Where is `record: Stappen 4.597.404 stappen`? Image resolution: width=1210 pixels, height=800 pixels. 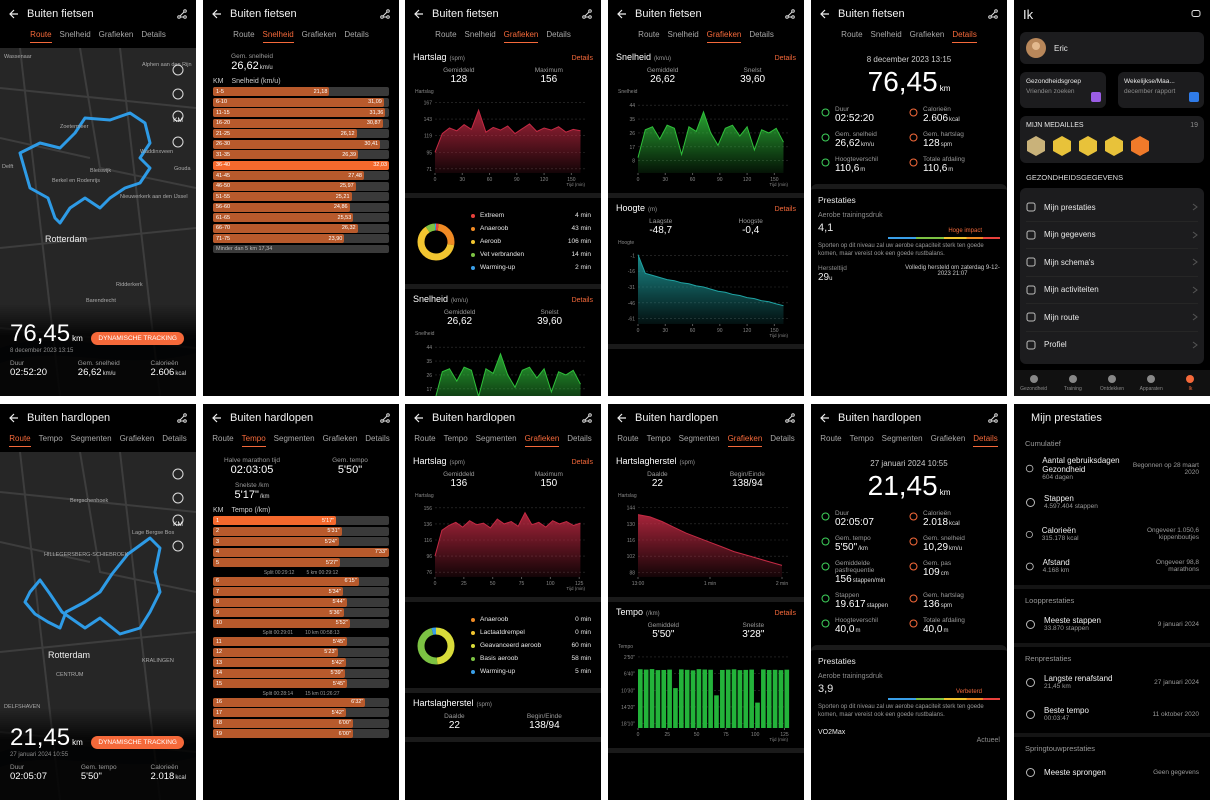 record: Stappen 4.597.404 stappen is located at coordinates (1112, 502).